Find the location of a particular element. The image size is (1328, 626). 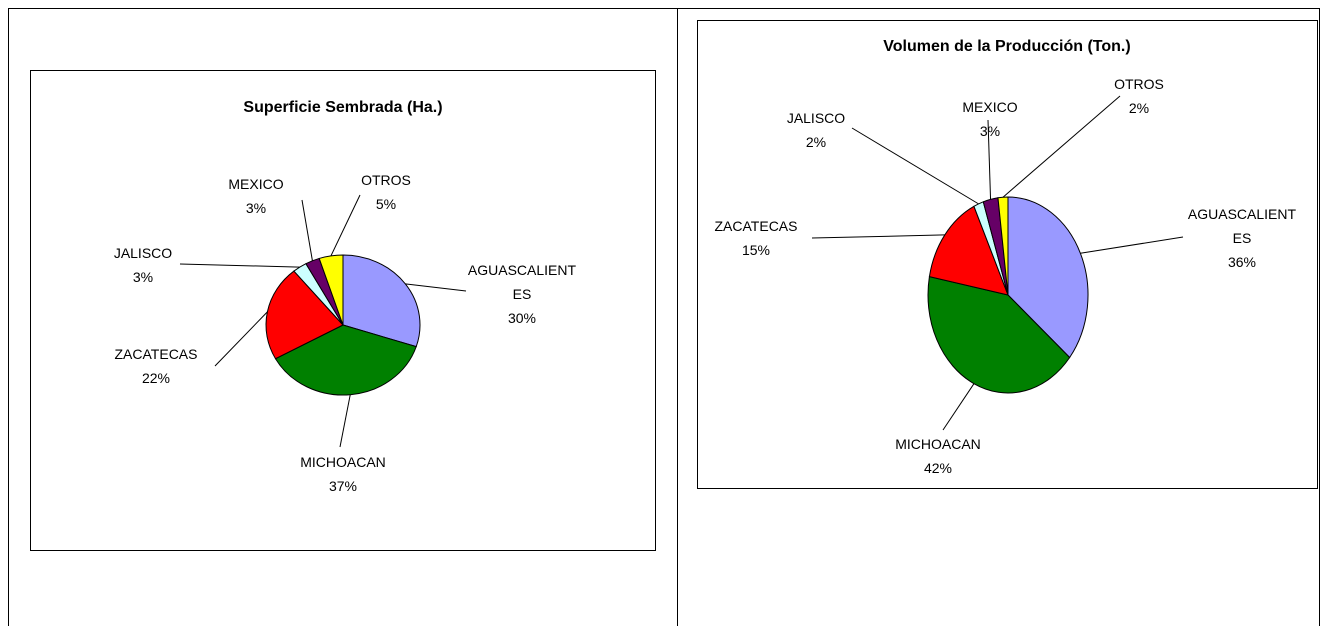

value-label: 37% is located at coordinates (343, 486).